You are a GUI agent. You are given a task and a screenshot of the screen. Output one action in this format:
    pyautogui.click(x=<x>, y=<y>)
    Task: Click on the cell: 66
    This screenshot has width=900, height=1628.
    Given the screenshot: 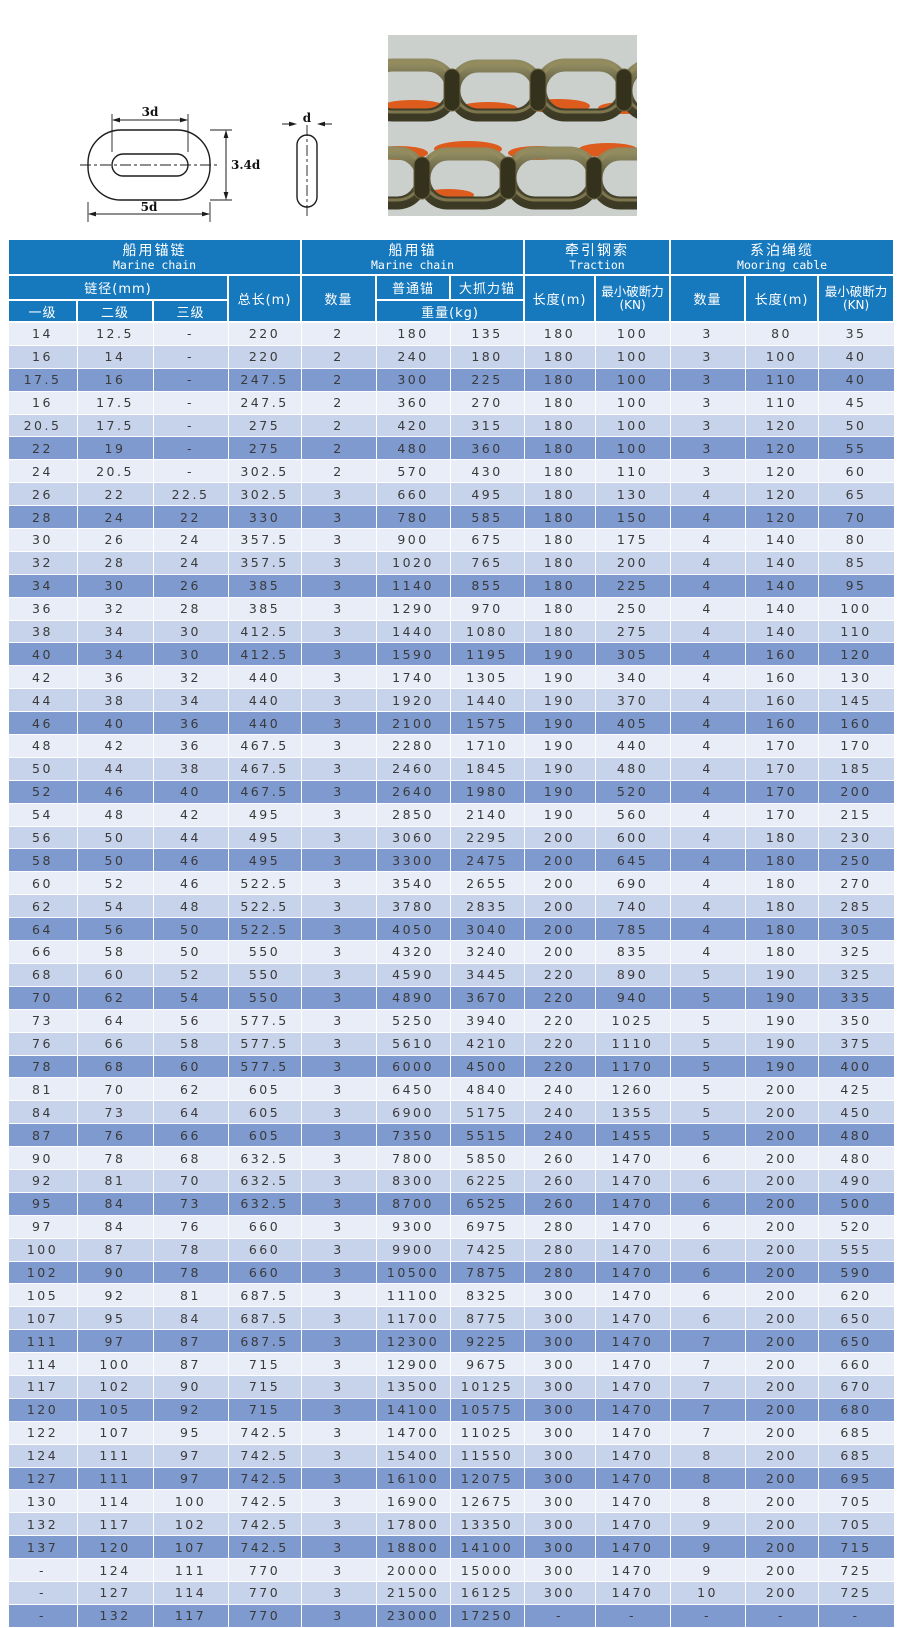 What is the action you would take?
    pyautogui.click(x=115, y=1043)
    